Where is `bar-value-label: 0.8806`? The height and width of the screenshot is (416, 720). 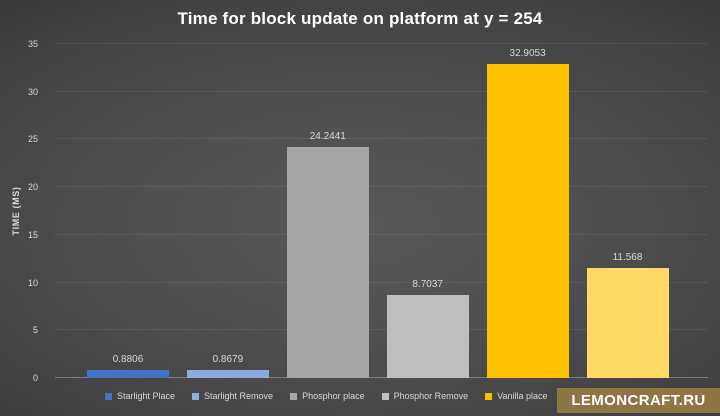
bar-value-label: 0.8806 is located at coordinates (128, 359).